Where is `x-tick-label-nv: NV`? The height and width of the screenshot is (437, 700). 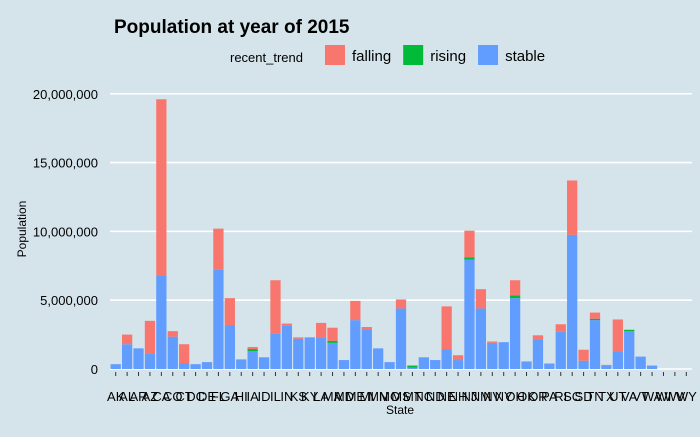
x-tick-label-nv: NV is located at coordinates (492, 396).